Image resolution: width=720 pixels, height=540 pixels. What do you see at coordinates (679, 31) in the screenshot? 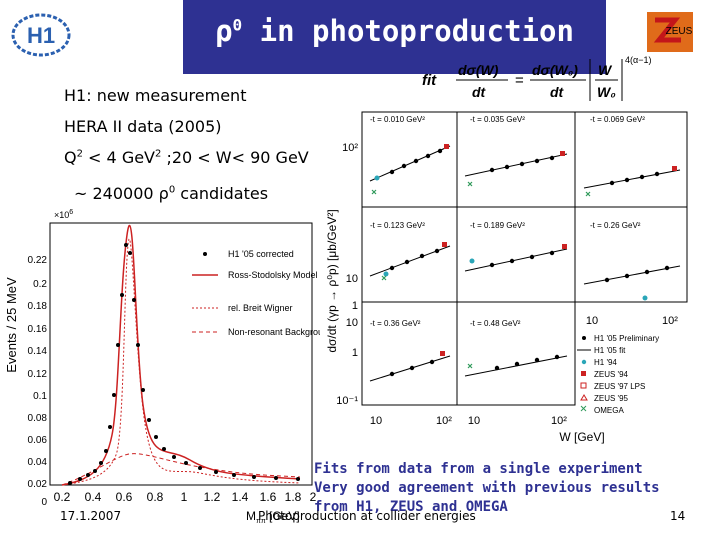
I see `svg-text: ZEUS` at bounding box center [679, 31].